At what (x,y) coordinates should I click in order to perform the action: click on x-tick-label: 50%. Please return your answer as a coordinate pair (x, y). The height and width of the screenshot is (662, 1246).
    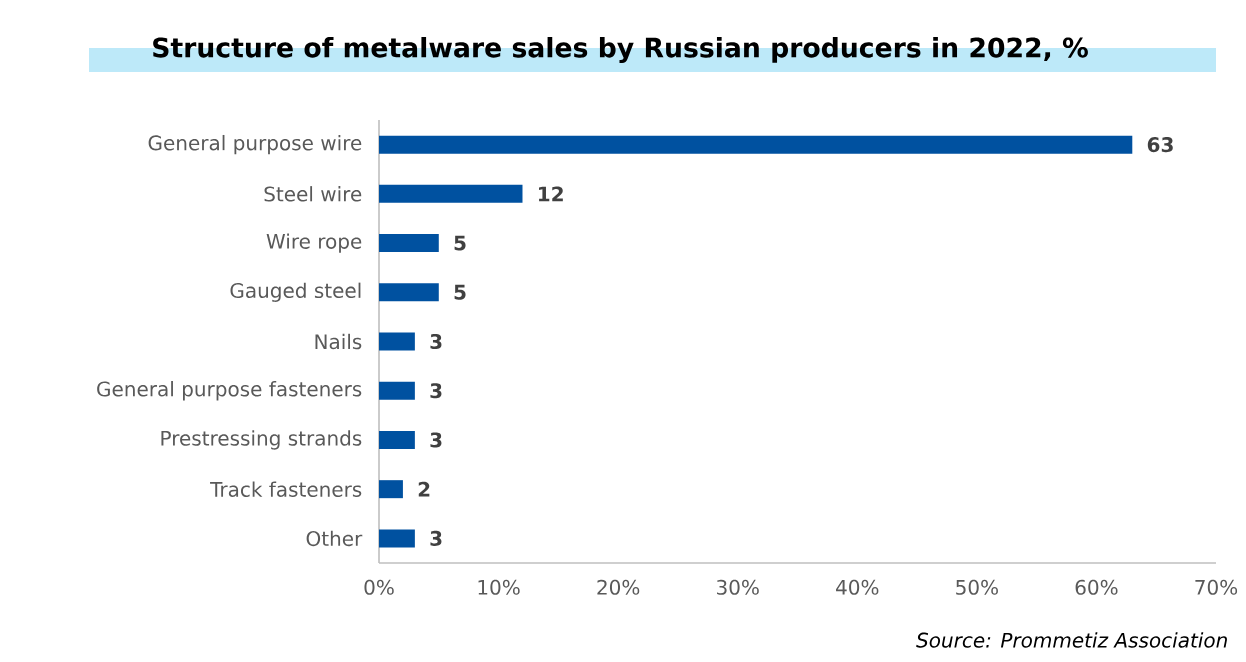
    Looking at the image, I should click on (977, 587).